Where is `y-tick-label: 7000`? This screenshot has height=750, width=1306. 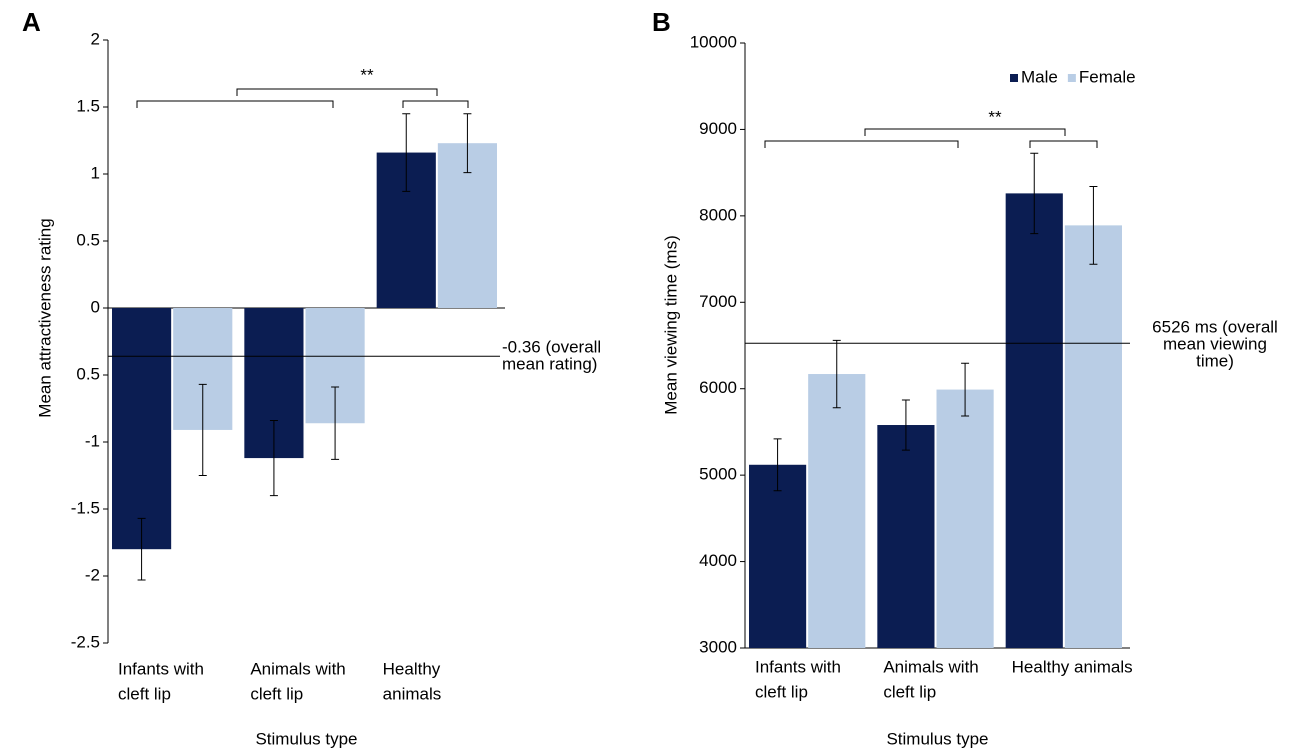
y-tick-label: 7000 is located at coordinates (718, 301).